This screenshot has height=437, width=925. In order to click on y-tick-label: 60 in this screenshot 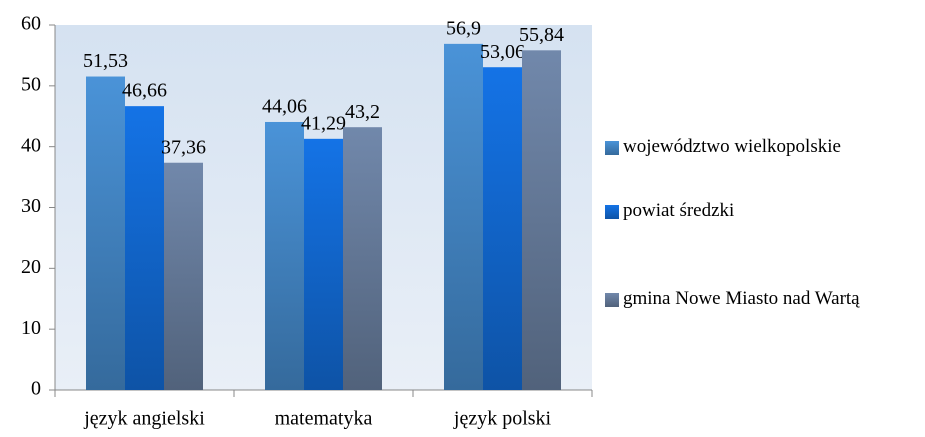, I will do `click(31, 24)`.